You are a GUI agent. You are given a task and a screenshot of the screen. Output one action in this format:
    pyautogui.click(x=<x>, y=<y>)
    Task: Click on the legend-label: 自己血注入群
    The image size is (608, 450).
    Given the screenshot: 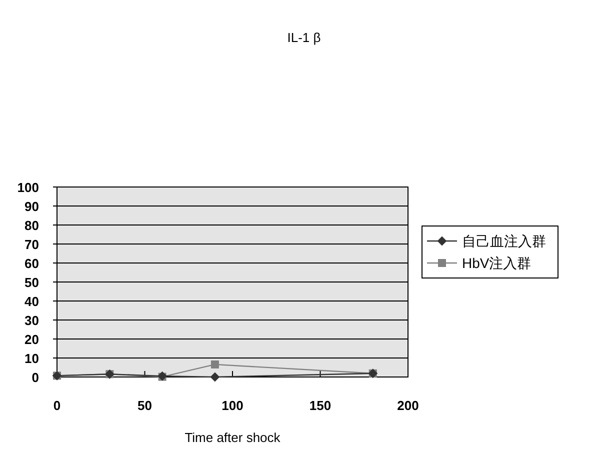 What is the action you would take?
    pyautogui.click(x=504, y=241)
    